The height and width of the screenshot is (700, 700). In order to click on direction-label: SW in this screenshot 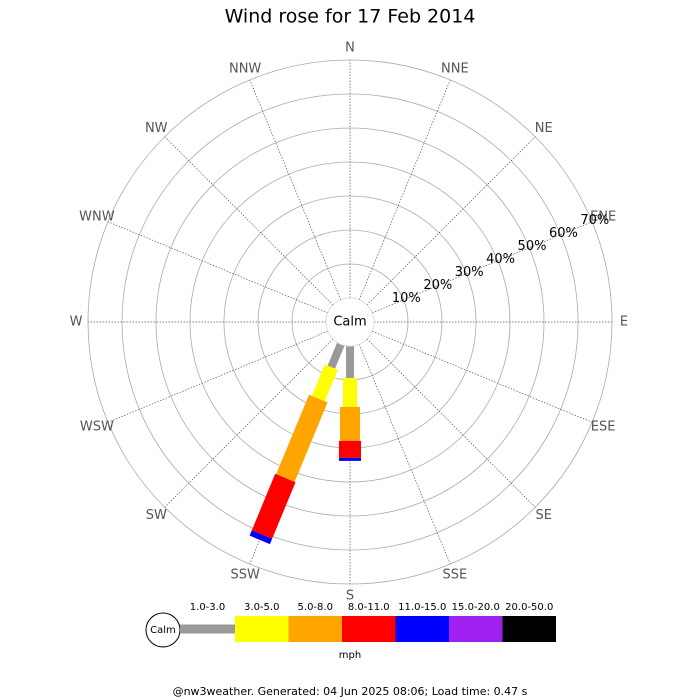, I will do `click(156, 515)`.